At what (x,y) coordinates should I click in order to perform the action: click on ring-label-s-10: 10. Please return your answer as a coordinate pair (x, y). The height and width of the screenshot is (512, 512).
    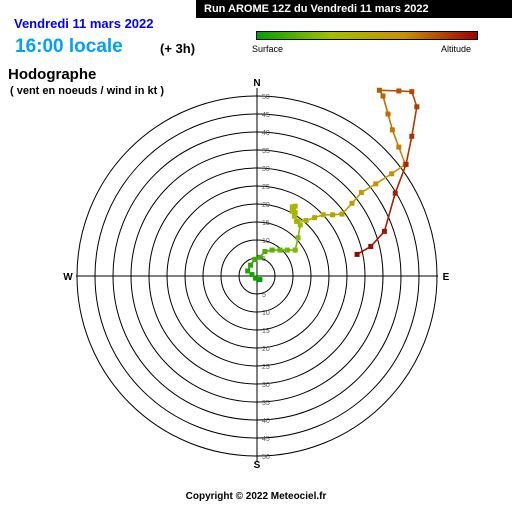
    Looking at the image, I should click on (266, 313).